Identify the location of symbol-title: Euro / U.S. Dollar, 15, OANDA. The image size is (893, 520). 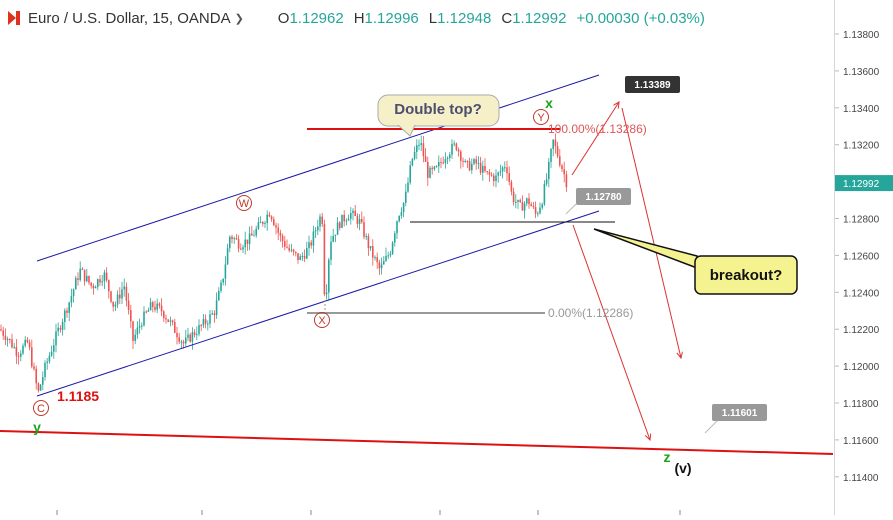
(129, 18).